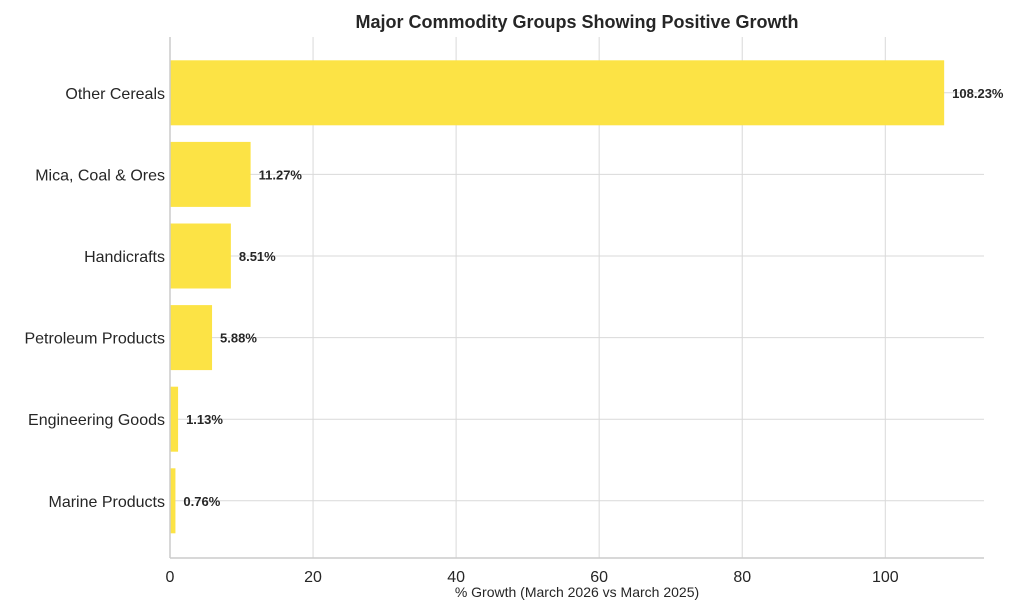  Describe the element at coordinates (577, 592) in the screenshot. I see `x-axis-label: % Growth (March 2026 vs March 2025)` at that location.